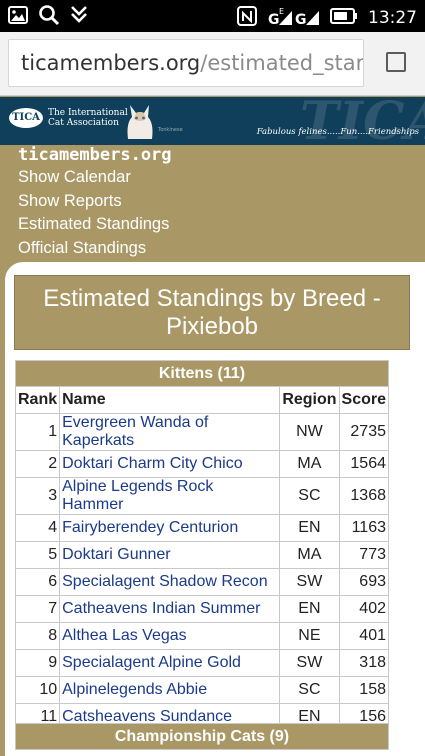  I want to click on rank-cell: 3, so click(37, 496).